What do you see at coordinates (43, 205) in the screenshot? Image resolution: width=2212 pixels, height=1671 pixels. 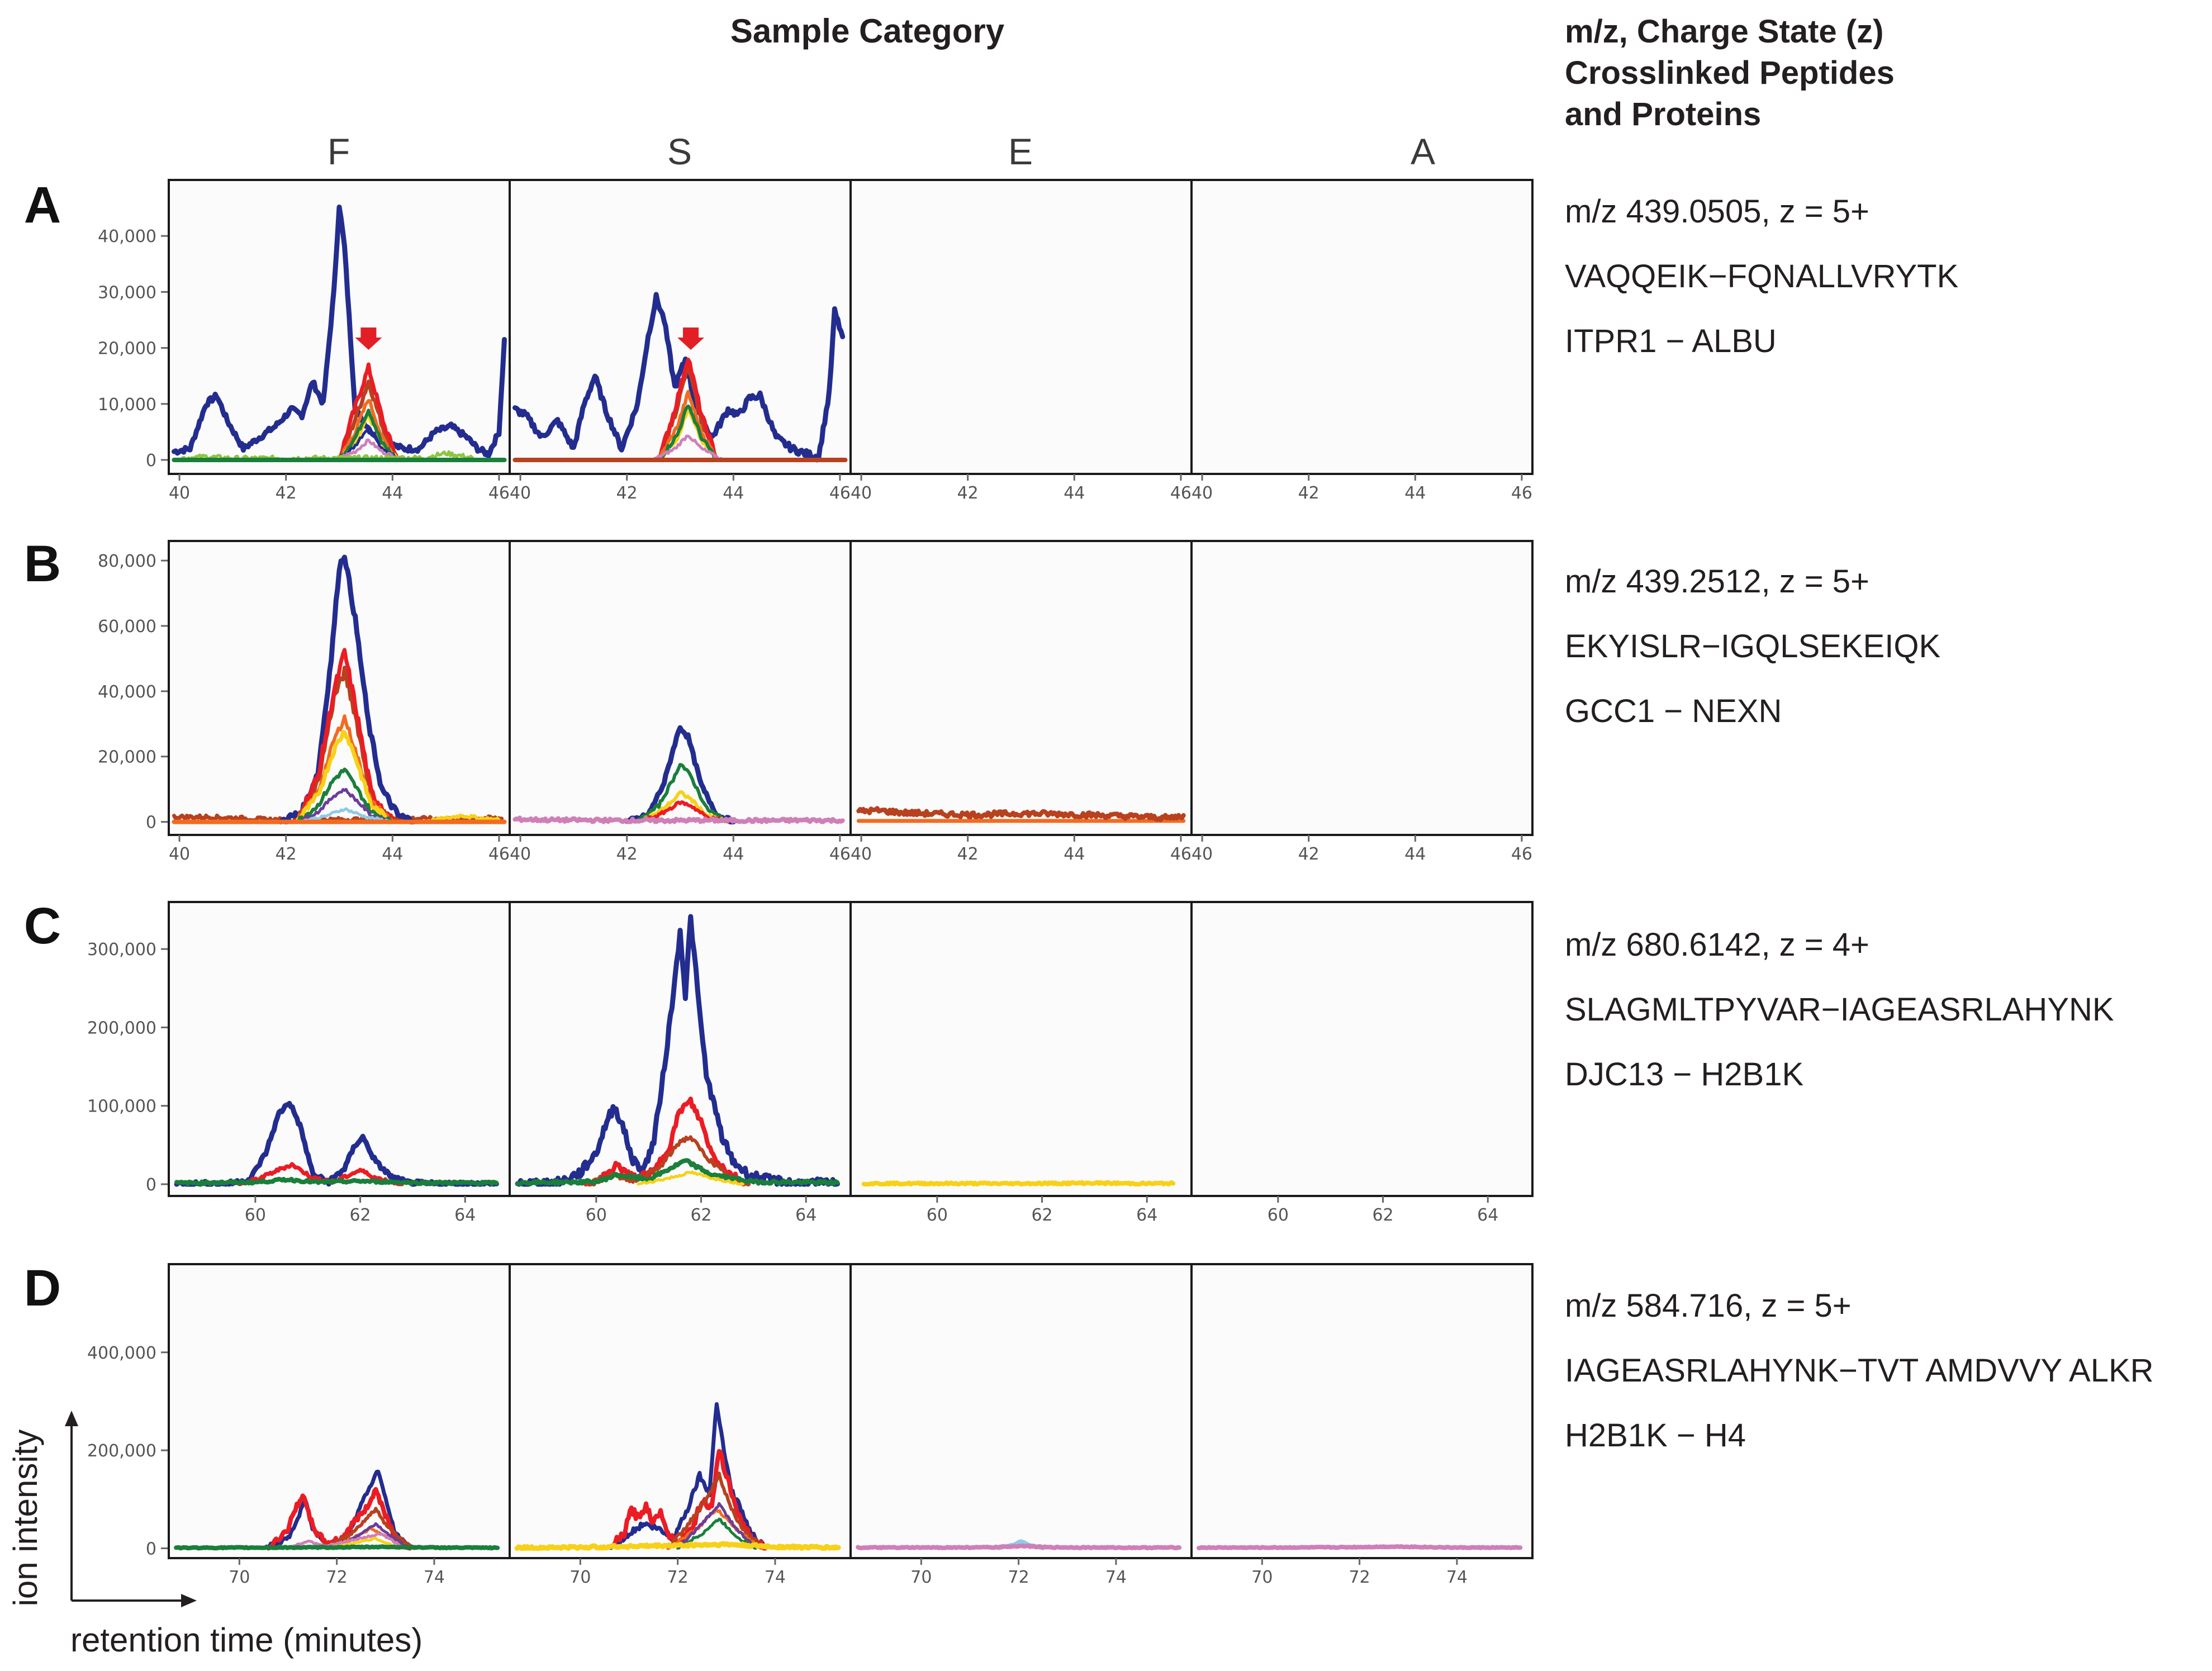 I see `row-label-a: A` at bounding box center [43, 205].